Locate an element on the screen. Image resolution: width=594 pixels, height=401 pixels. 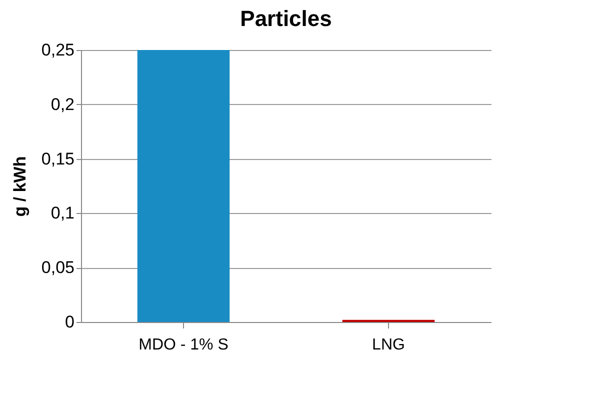
y-tick-label: 0,05 is located at coordinates (57, 268).